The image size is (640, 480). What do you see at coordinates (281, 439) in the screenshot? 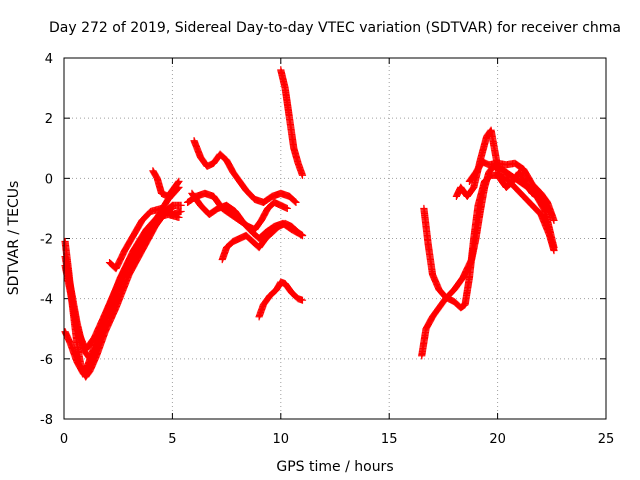
I see `x-tick-label: 10` at bounding box center [281, 439].